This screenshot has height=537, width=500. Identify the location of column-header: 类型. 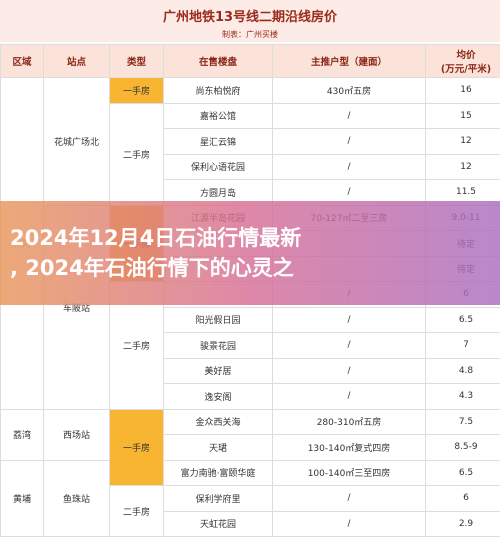
(137, 61).